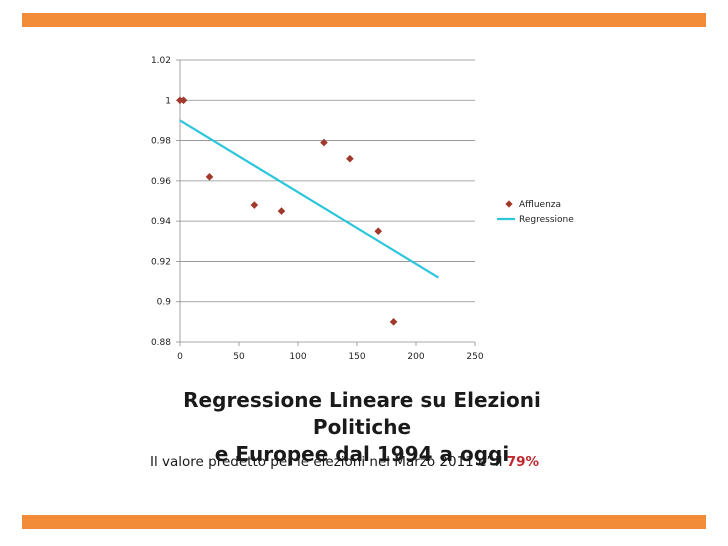 The height and width of the screenshot is (546, 728). I want to click on x-tick-label-5: 250, so click(474, 357).